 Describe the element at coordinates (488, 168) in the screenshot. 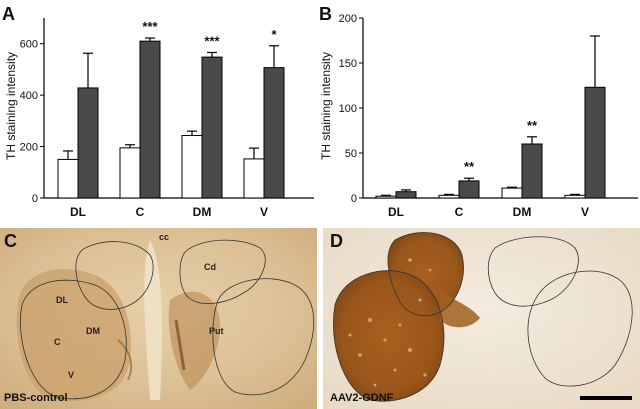

I see `labels-b: DL C ** DM ** V` at that location.